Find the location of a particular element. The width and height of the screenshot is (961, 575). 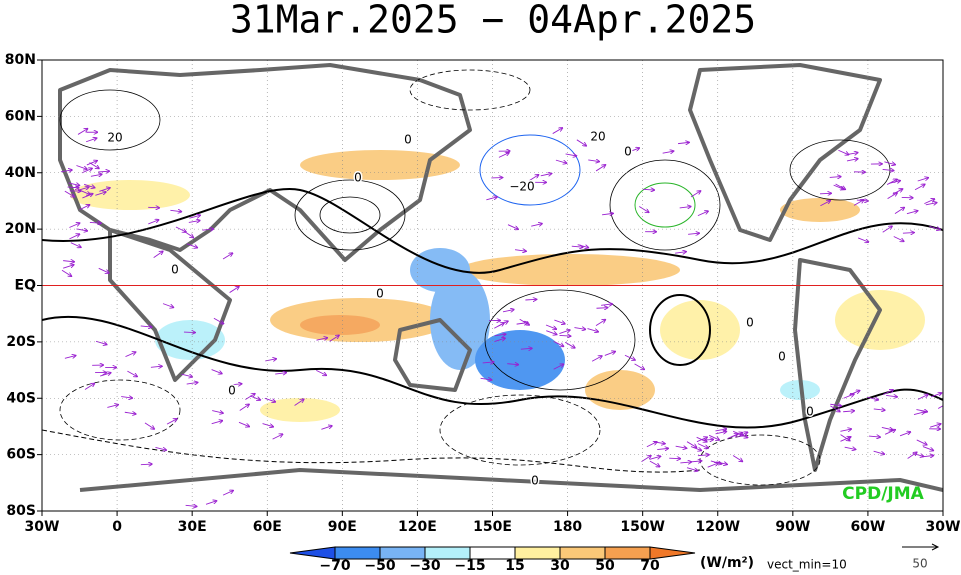

colorbar-label: −70 is located at coordinates (334, 566).